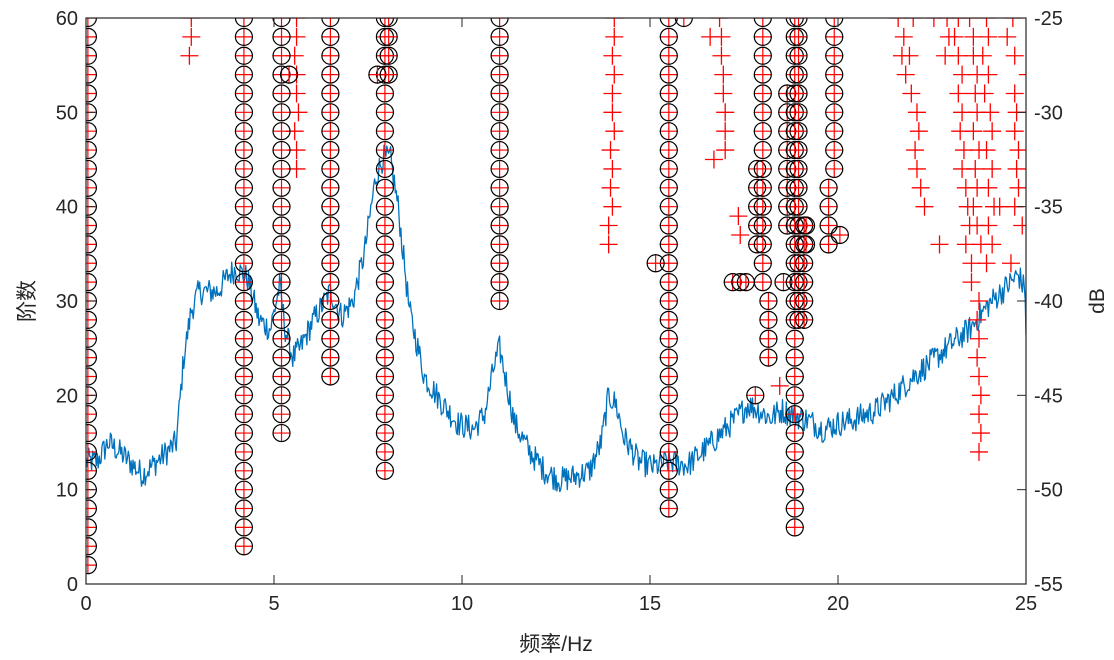 The height and width of the screenshot is (660, 1114). What do you see at coordinates (1048, 19) in the screenshot?
I see `y2-tick-label: -25` at bounding box center [1048, 19].